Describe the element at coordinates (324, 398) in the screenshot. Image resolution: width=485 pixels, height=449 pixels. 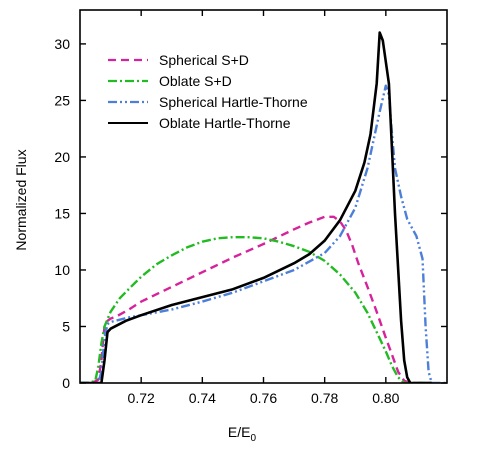
I see `x-tick-label: 0.78` at that location.